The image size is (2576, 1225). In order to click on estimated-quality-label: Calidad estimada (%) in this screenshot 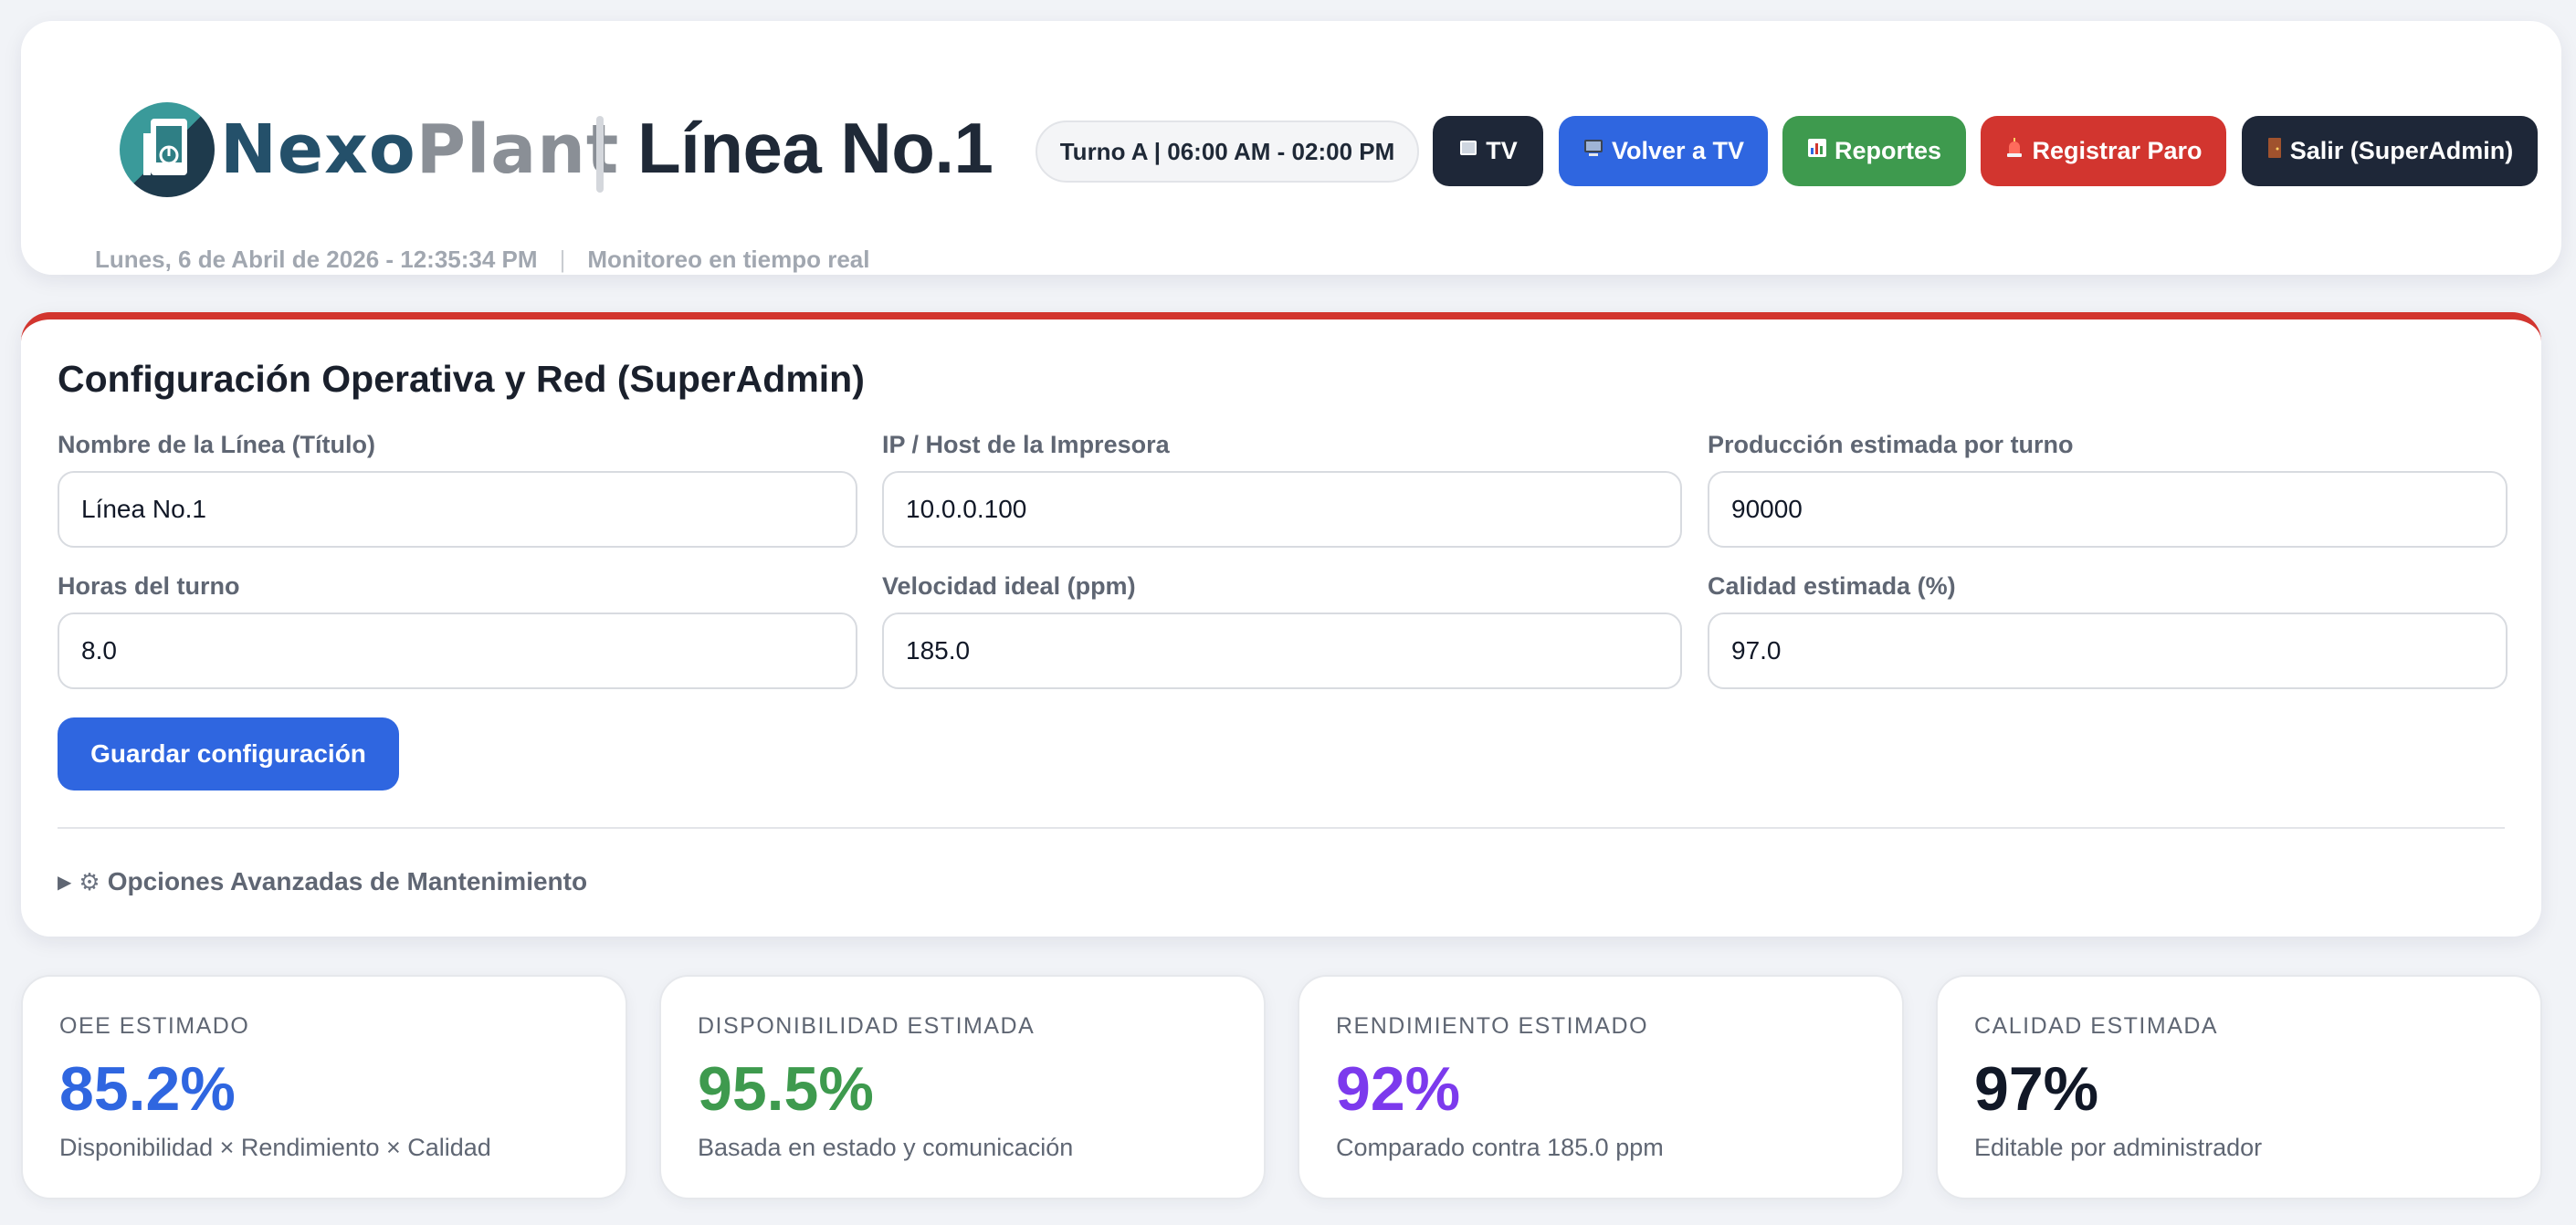, I will do `click(1832, 586)`.